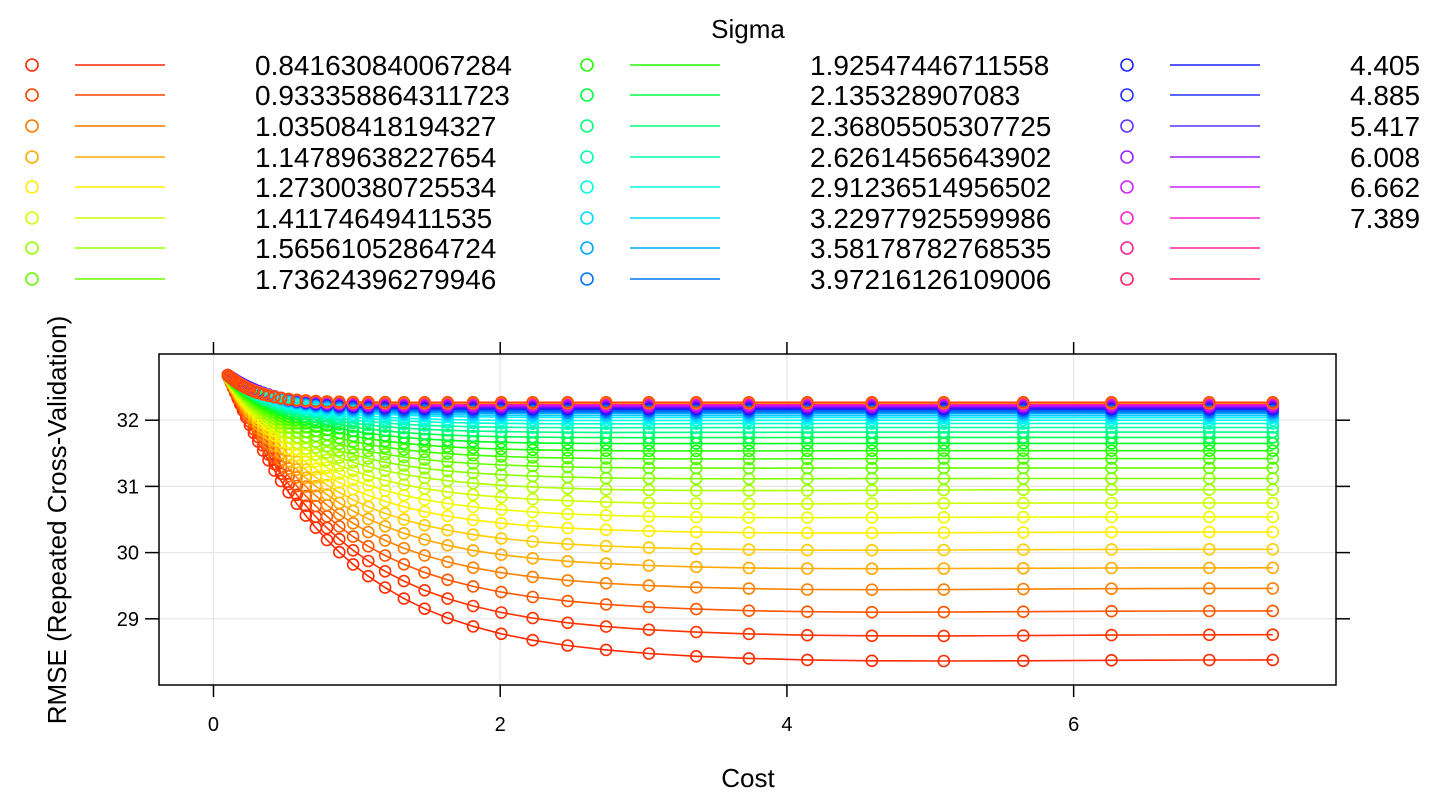  I want to click on legend-label: 3.97216126109006, so click(930, 279).